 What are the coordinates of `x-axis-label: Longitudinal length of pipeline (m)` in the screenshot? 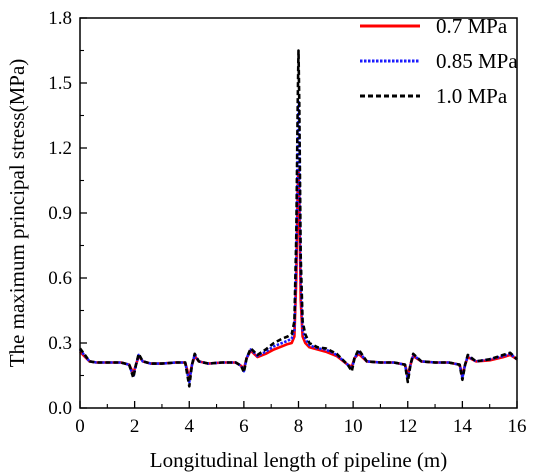 It's located at (298, 460).